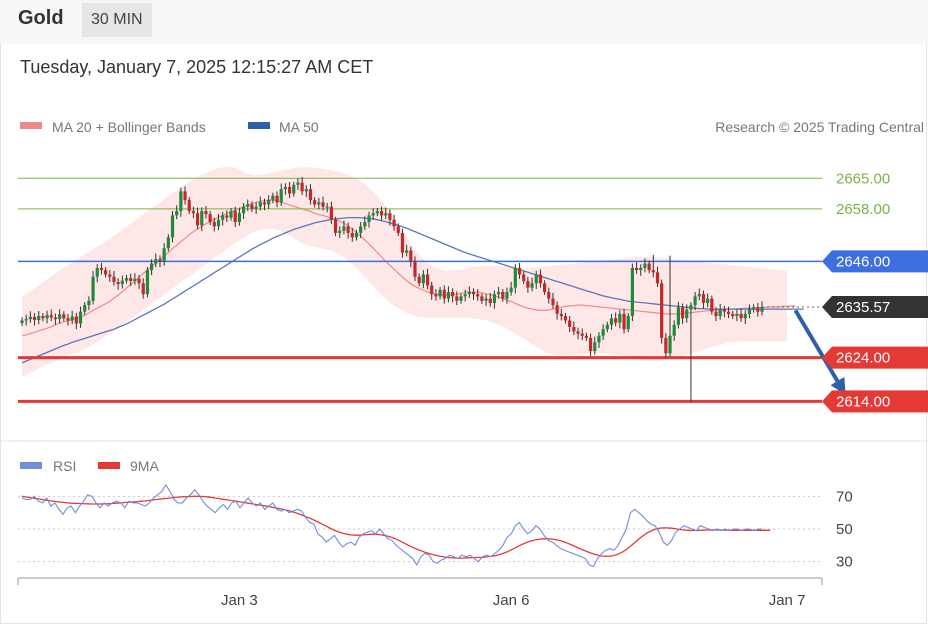 The width and height of the screenshot is (928, 637). What do you see at coordinates (239, 600) in the screenshot?
I see `time-tick-Jan-3: Jan 3` at bounding box center [239, 600].